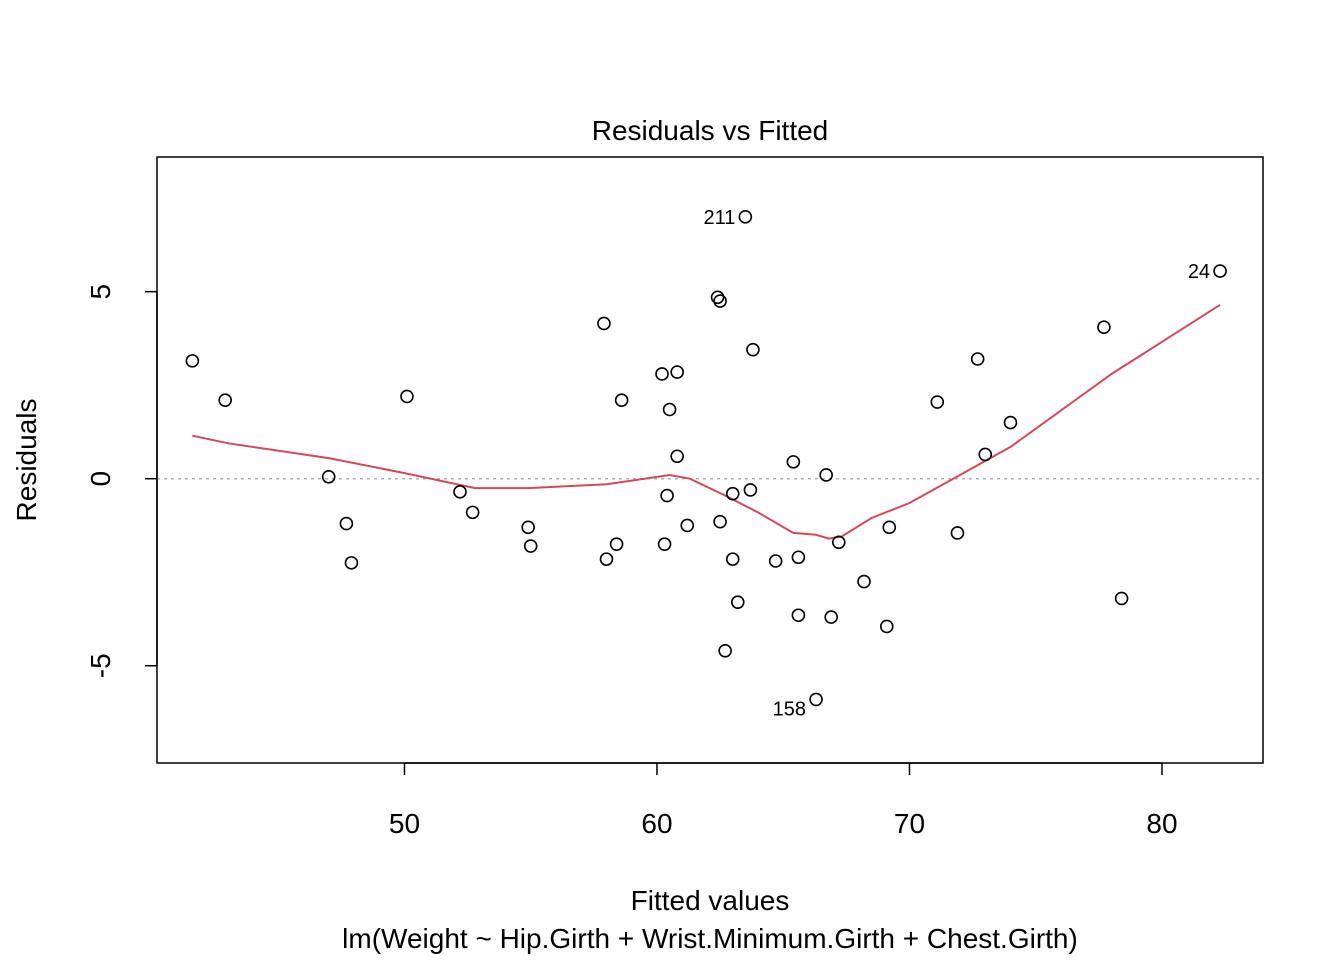 This screenshot has width=1344, height=960. What do you see at coordinates (100, 665) in the screenshot?
I see `y-tick-label: -5` at bounding box center [100, 665].